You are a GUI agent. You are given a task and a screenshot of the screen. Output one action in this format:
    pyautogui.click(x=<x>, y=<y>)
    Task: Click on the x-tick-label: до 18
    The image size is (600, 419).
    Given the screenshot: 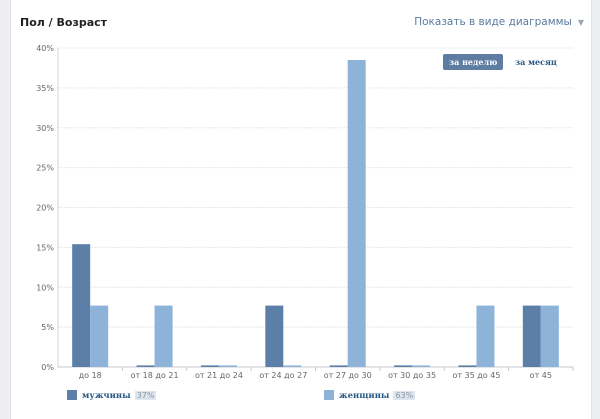 What is the action you would take?
    pyautogui.click(x=90, y=375)
    